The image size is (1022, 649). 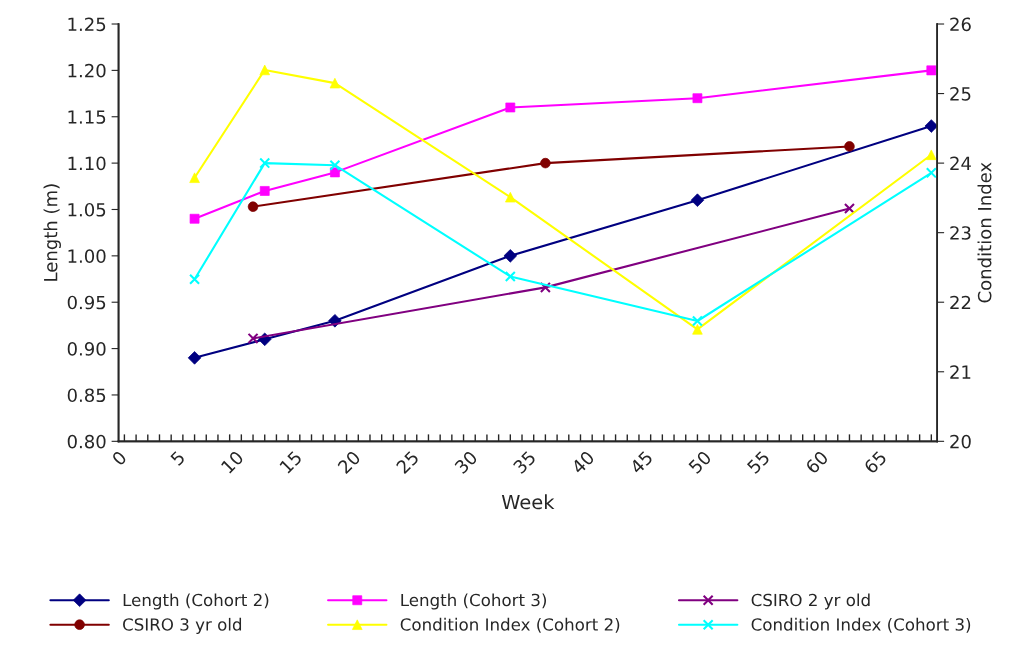 What do you see at coordinates (960, 302) in the screenshot?
I see `y2-tick-label: 22` at bounding box center [960, 302].